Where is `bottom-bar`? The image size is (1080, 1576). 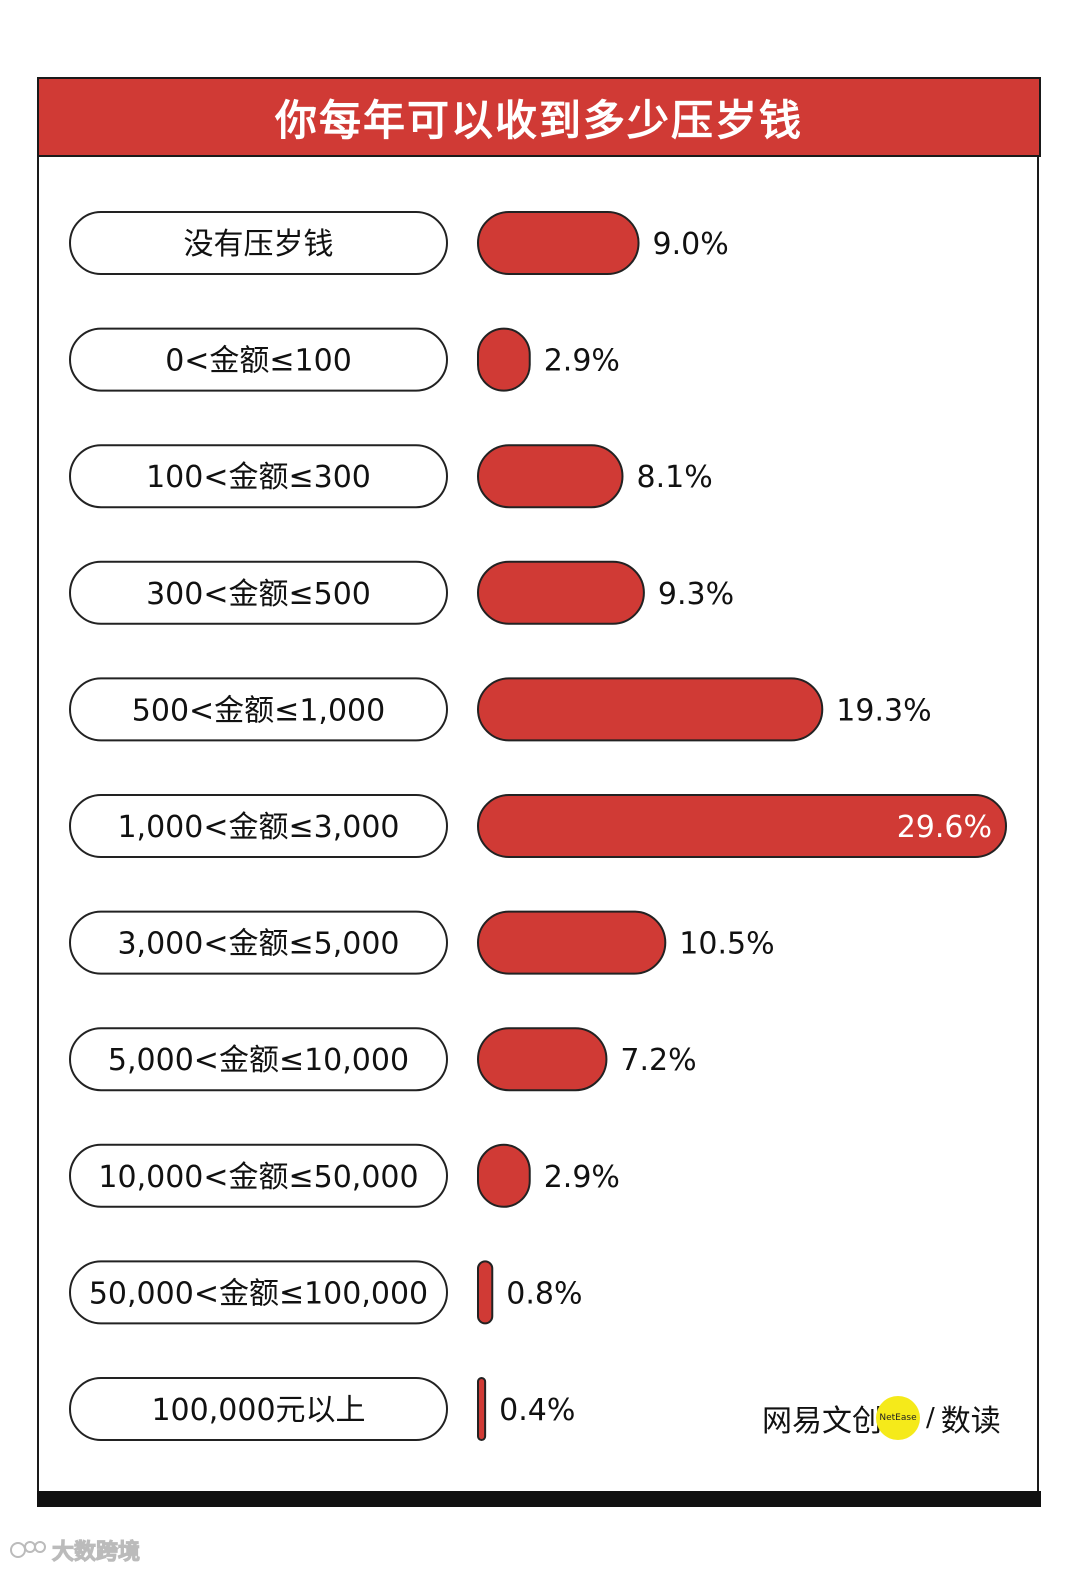 bottom-bar is located at coordinates (539, 1499).